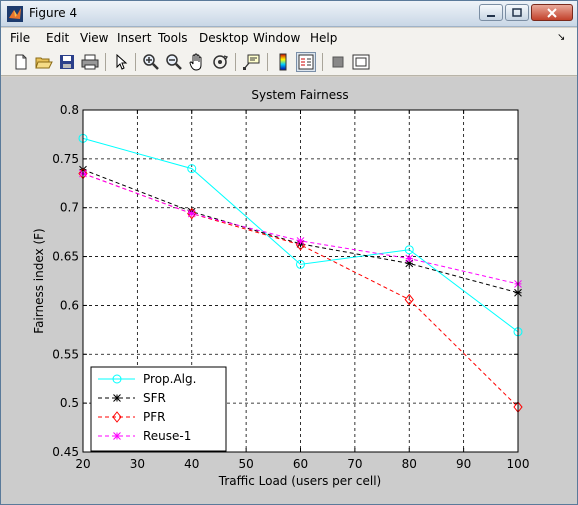 This screenshot has height=505, width=578. What do you see at coordinates (58, 38) in the screenshot?
I see `menu-edit: Edit` at bounding box center [58, 38].